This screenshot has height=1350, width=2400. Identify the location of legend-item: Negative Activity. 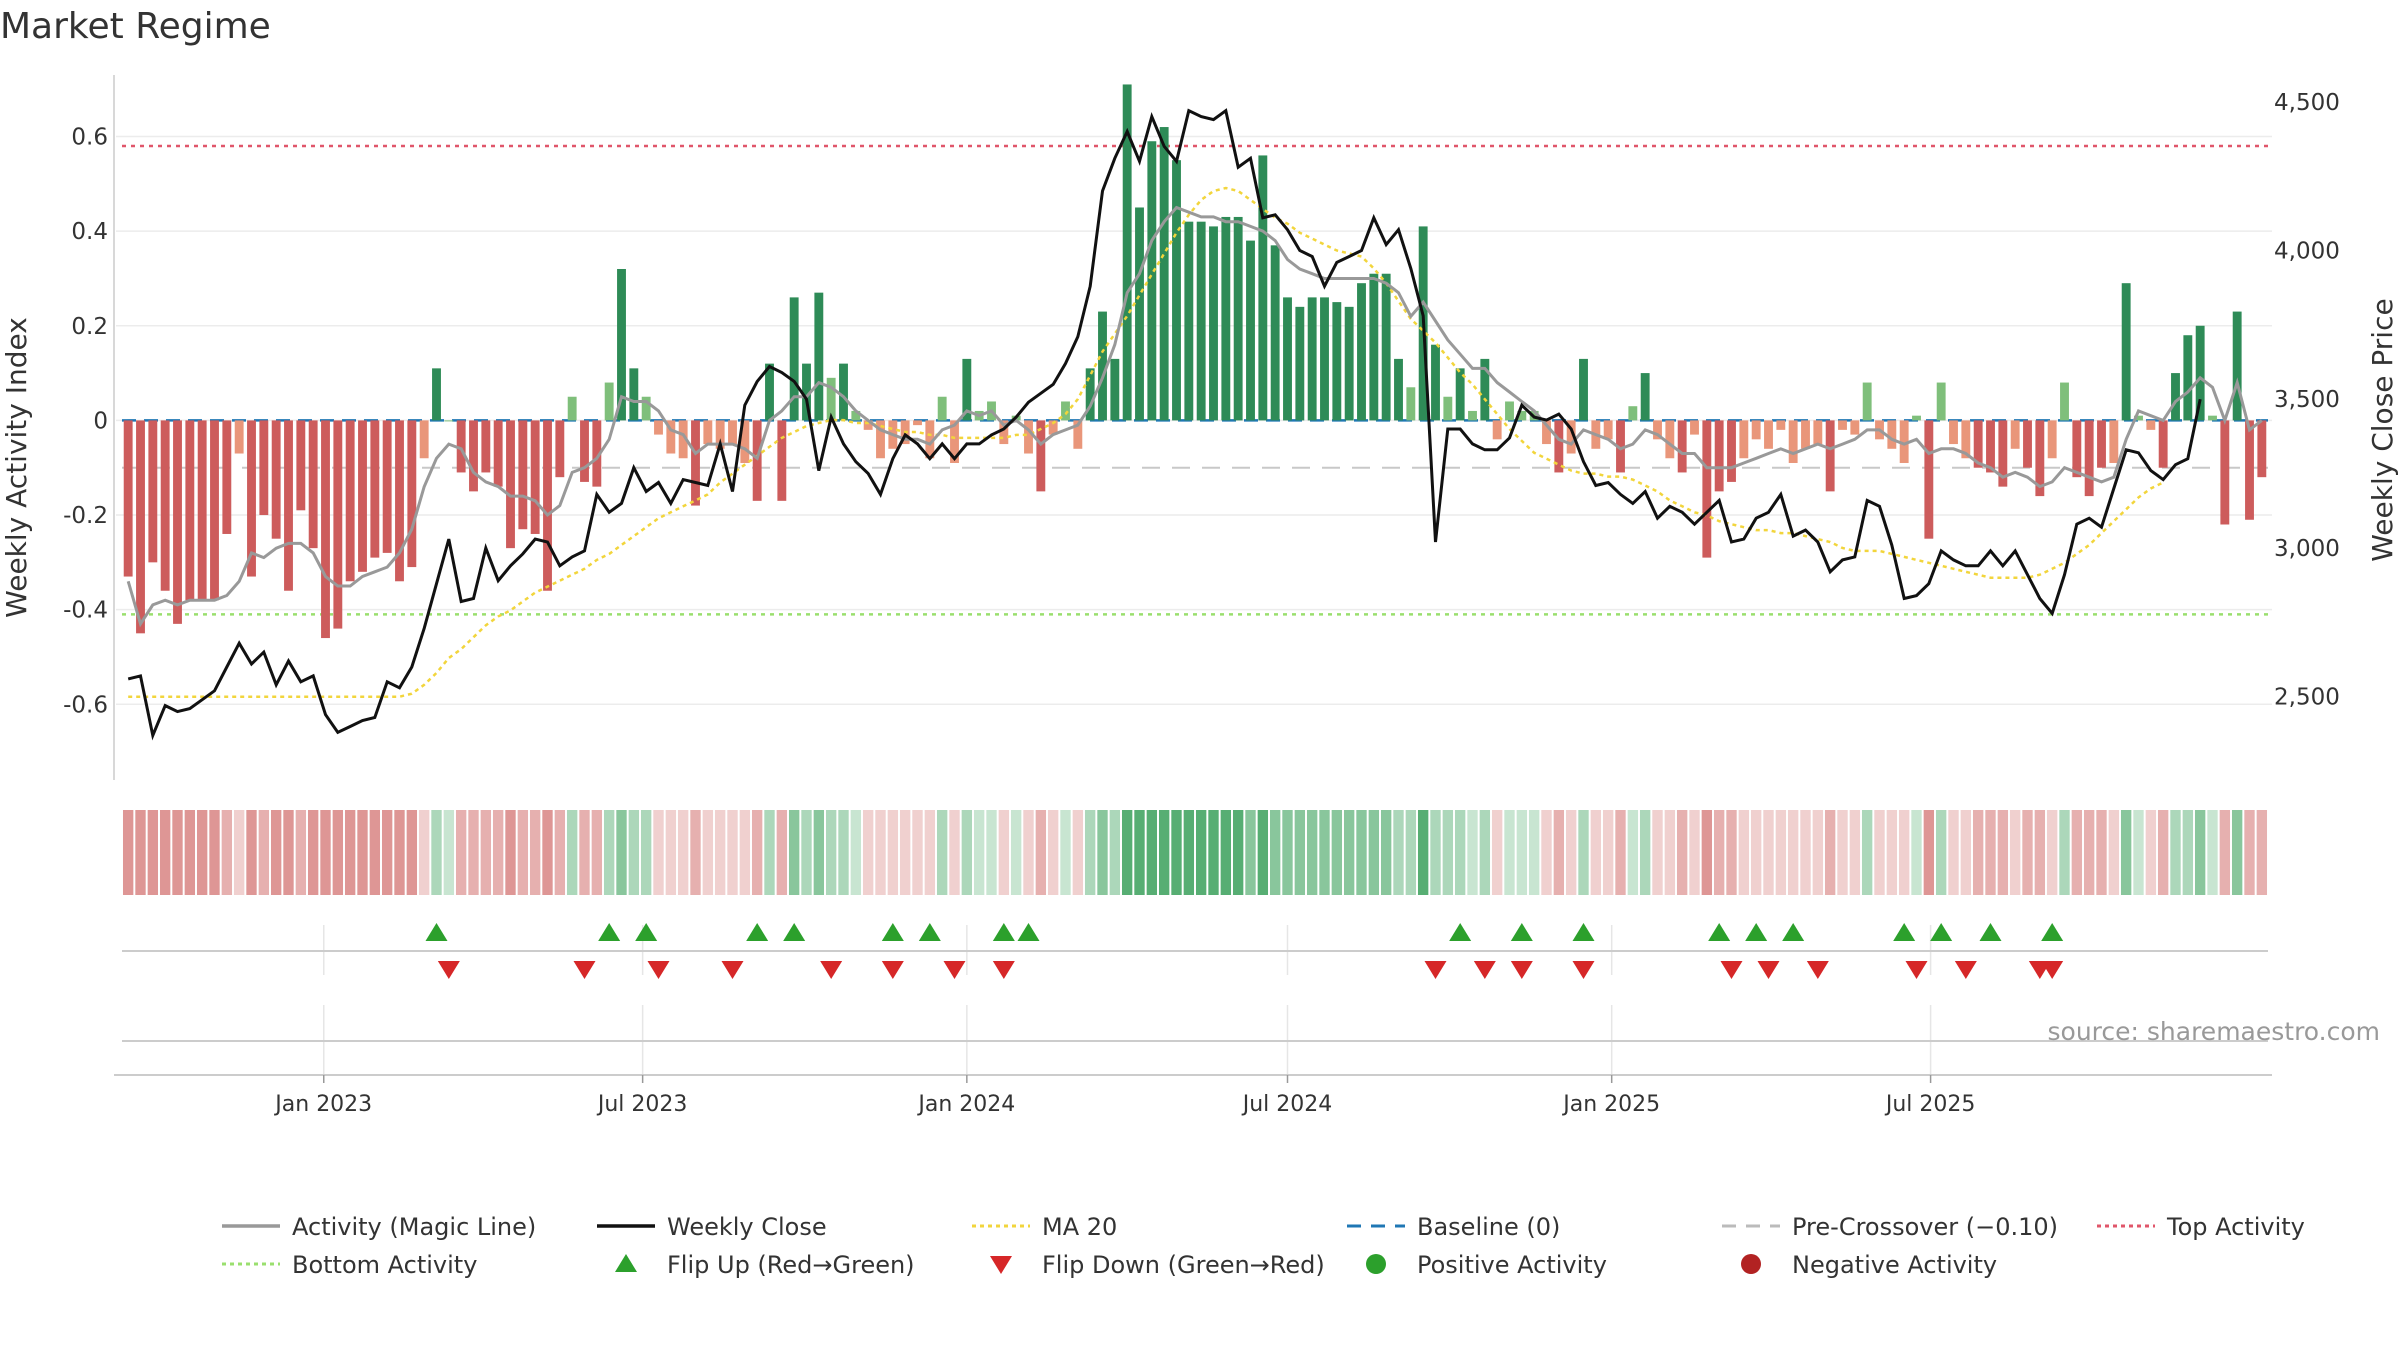
(1869, 1265).